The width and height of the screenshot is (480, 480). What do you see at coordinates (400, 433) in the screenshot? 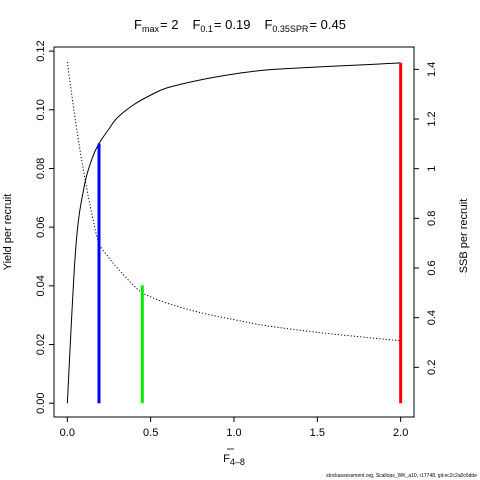
I see `x-tick-label: 2.0` at bounding box center [400, 433].